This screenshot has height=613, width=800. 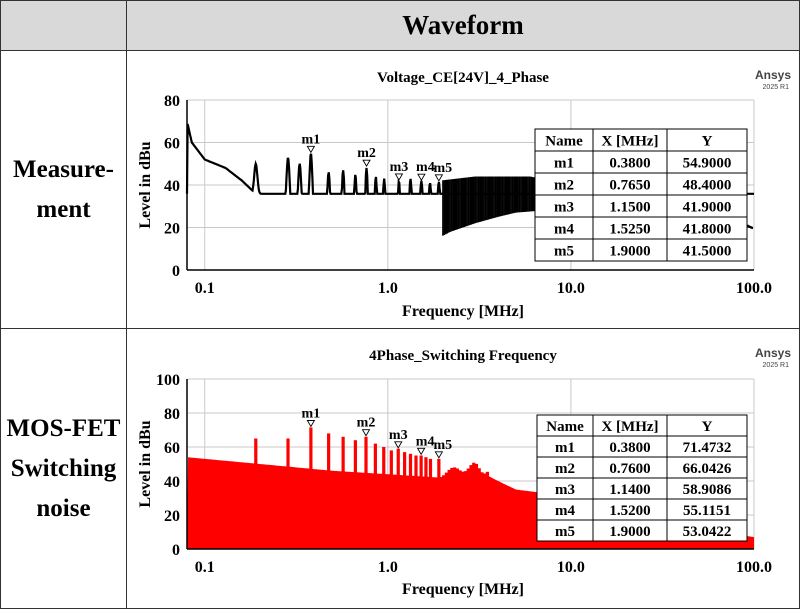 I want to click on header-waveform: Waveform, so click(x=463, y=25).